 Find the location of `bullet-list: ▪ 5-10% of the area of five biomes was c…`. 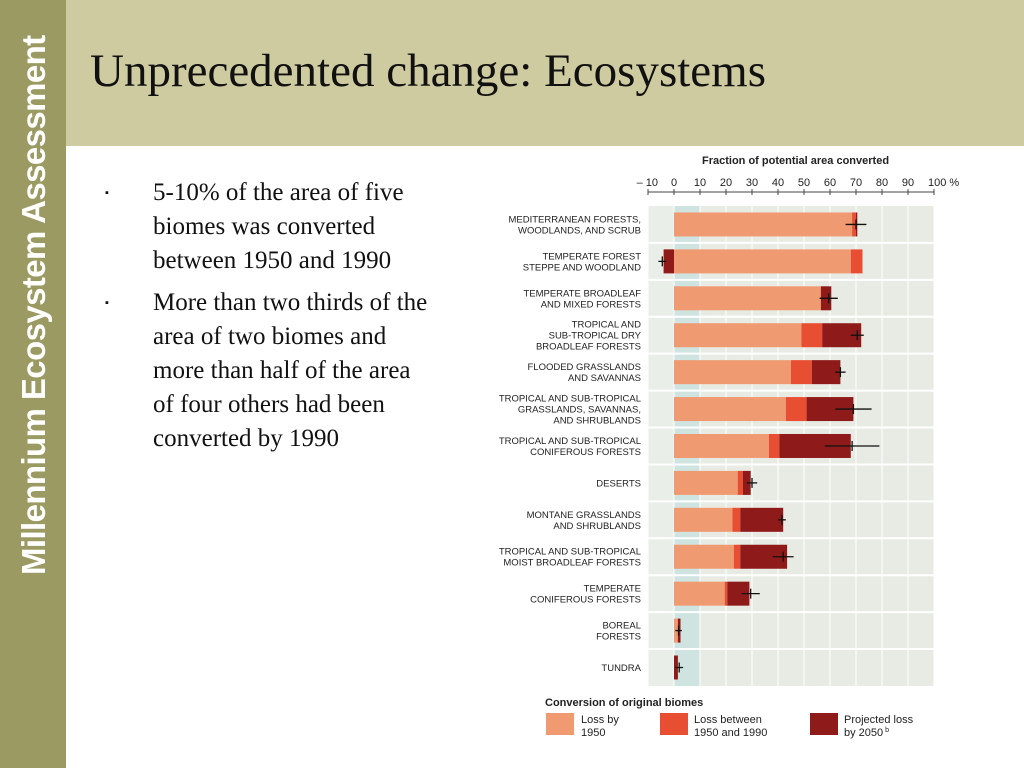

bullet-list: ▪ 5-10% of the area of five biomes was c… is located at coordinates (268, 320).